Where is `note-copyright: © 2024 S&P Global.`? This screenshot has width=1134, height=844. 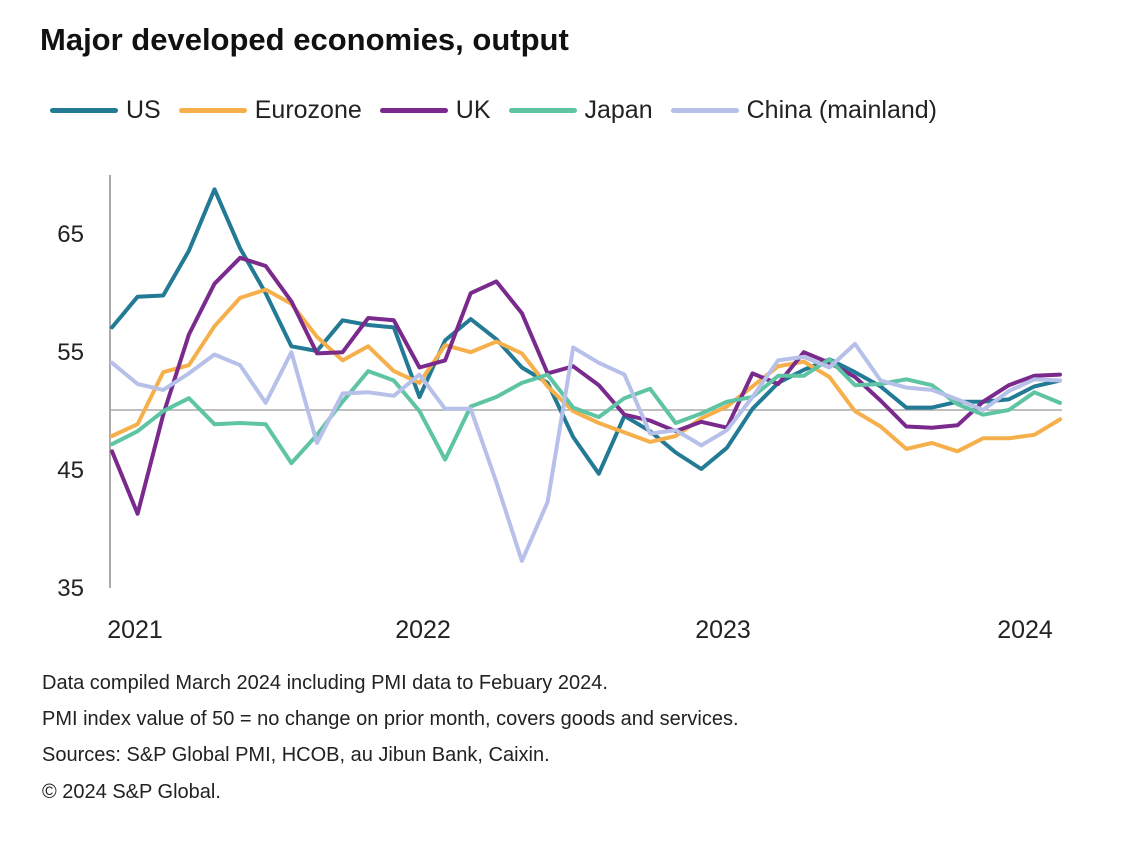
note-copyright: © 2024 S&P Global. is located at coordinates (131, 792).